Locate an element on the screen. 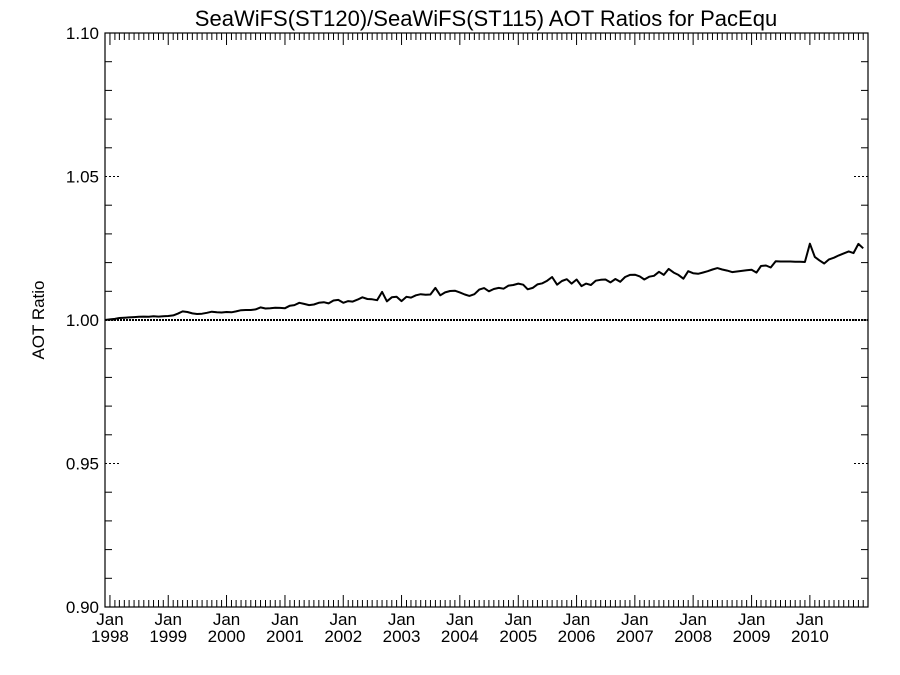  y-tick-label: 1.05 is located at coordinates (82, 177).